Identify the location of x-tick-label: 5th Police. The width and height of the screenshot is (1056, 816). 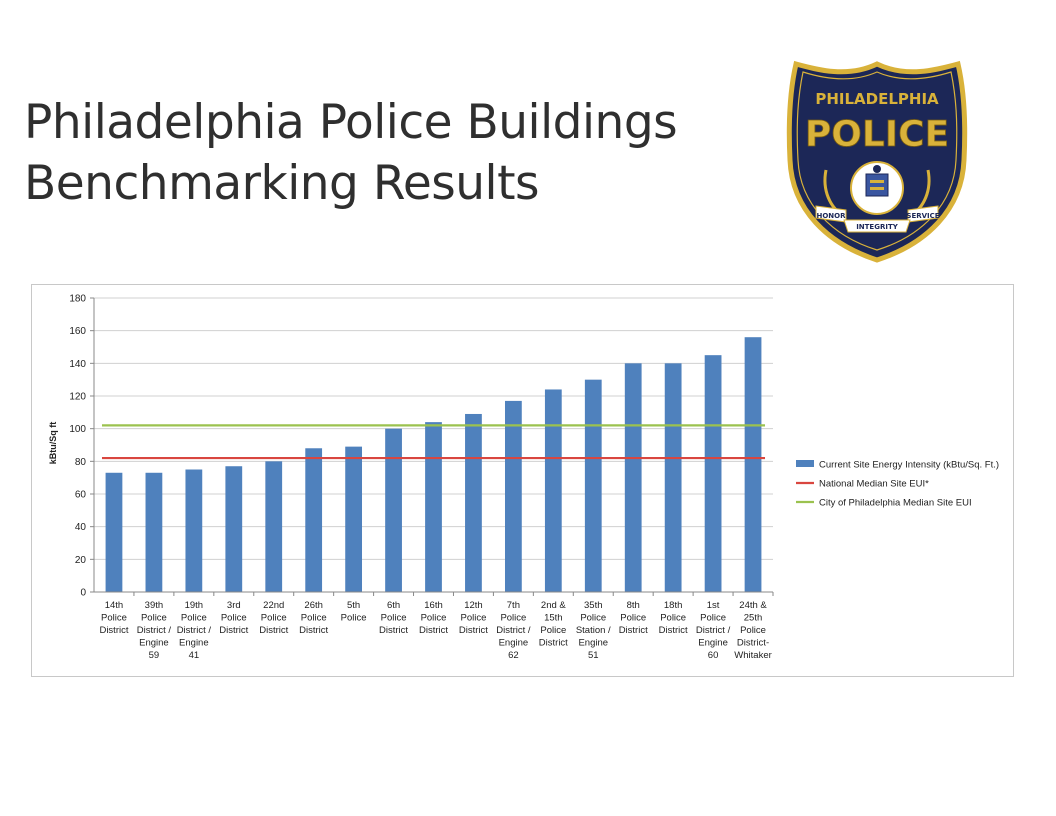
(354, 612).